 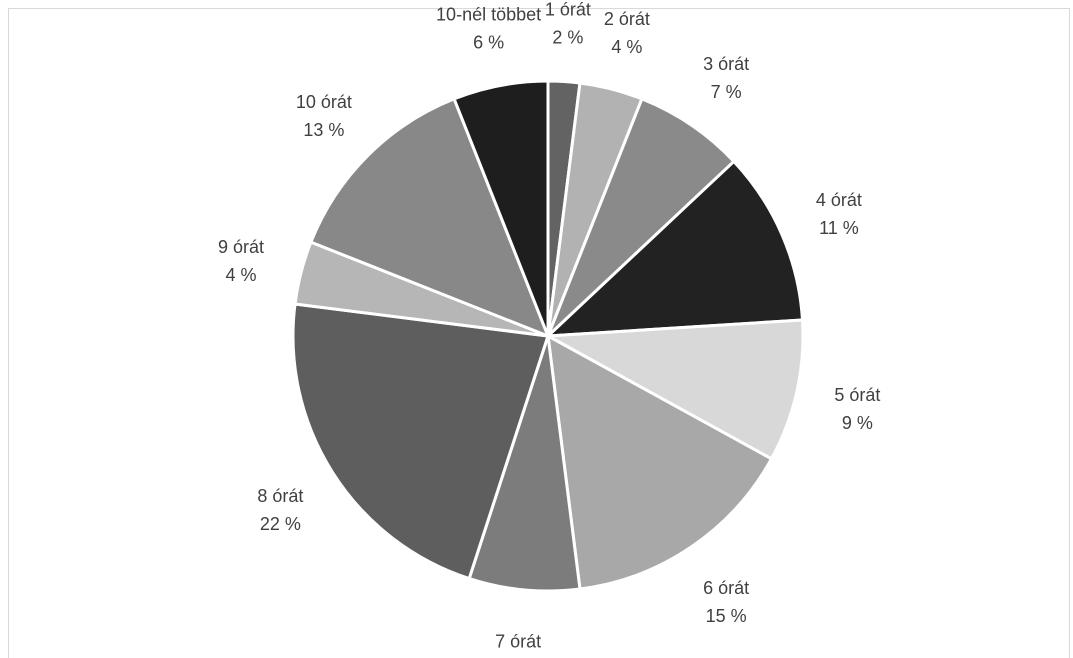 I want to click on slice-category-label: 5 órát, so click(x=857, y=395).